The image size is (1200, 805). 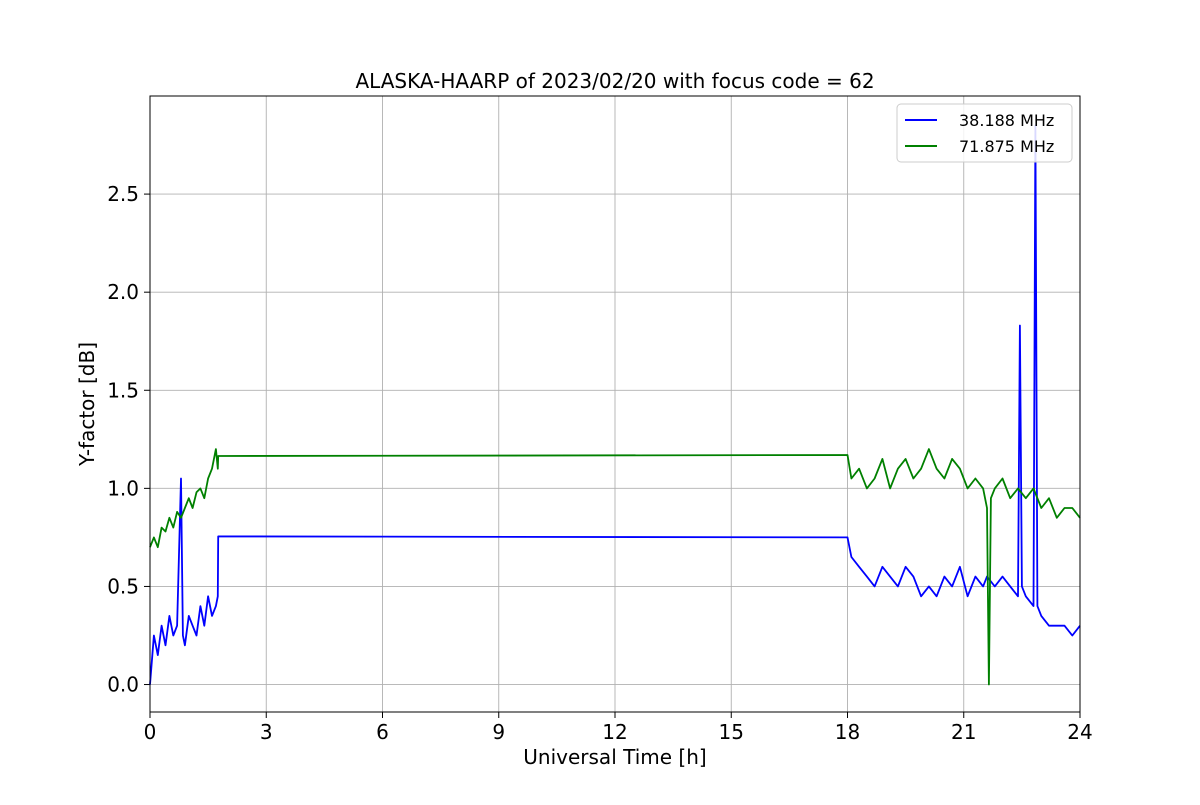 I want to click on x-tick-label: 18, so click(x=847, y=732).